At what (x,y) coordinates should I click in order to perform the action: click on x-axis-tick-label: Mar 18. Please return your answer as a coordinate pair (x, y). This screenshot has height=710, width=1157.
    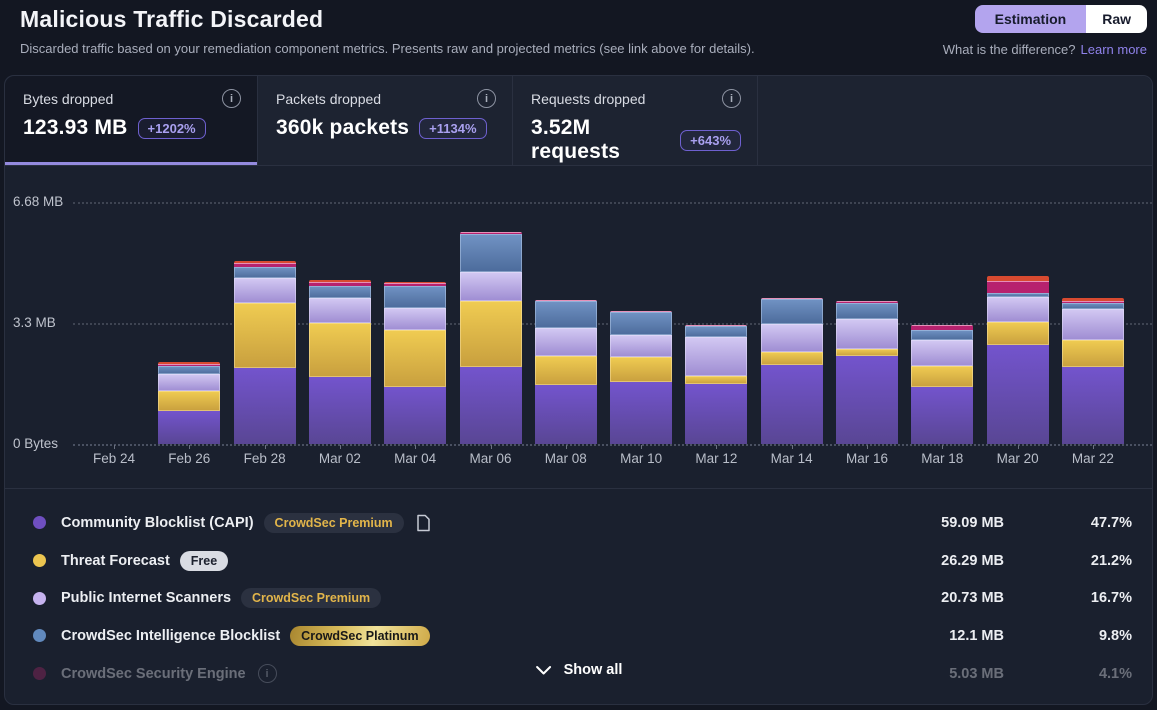
    Looking at the image, I should click on (942, 458).